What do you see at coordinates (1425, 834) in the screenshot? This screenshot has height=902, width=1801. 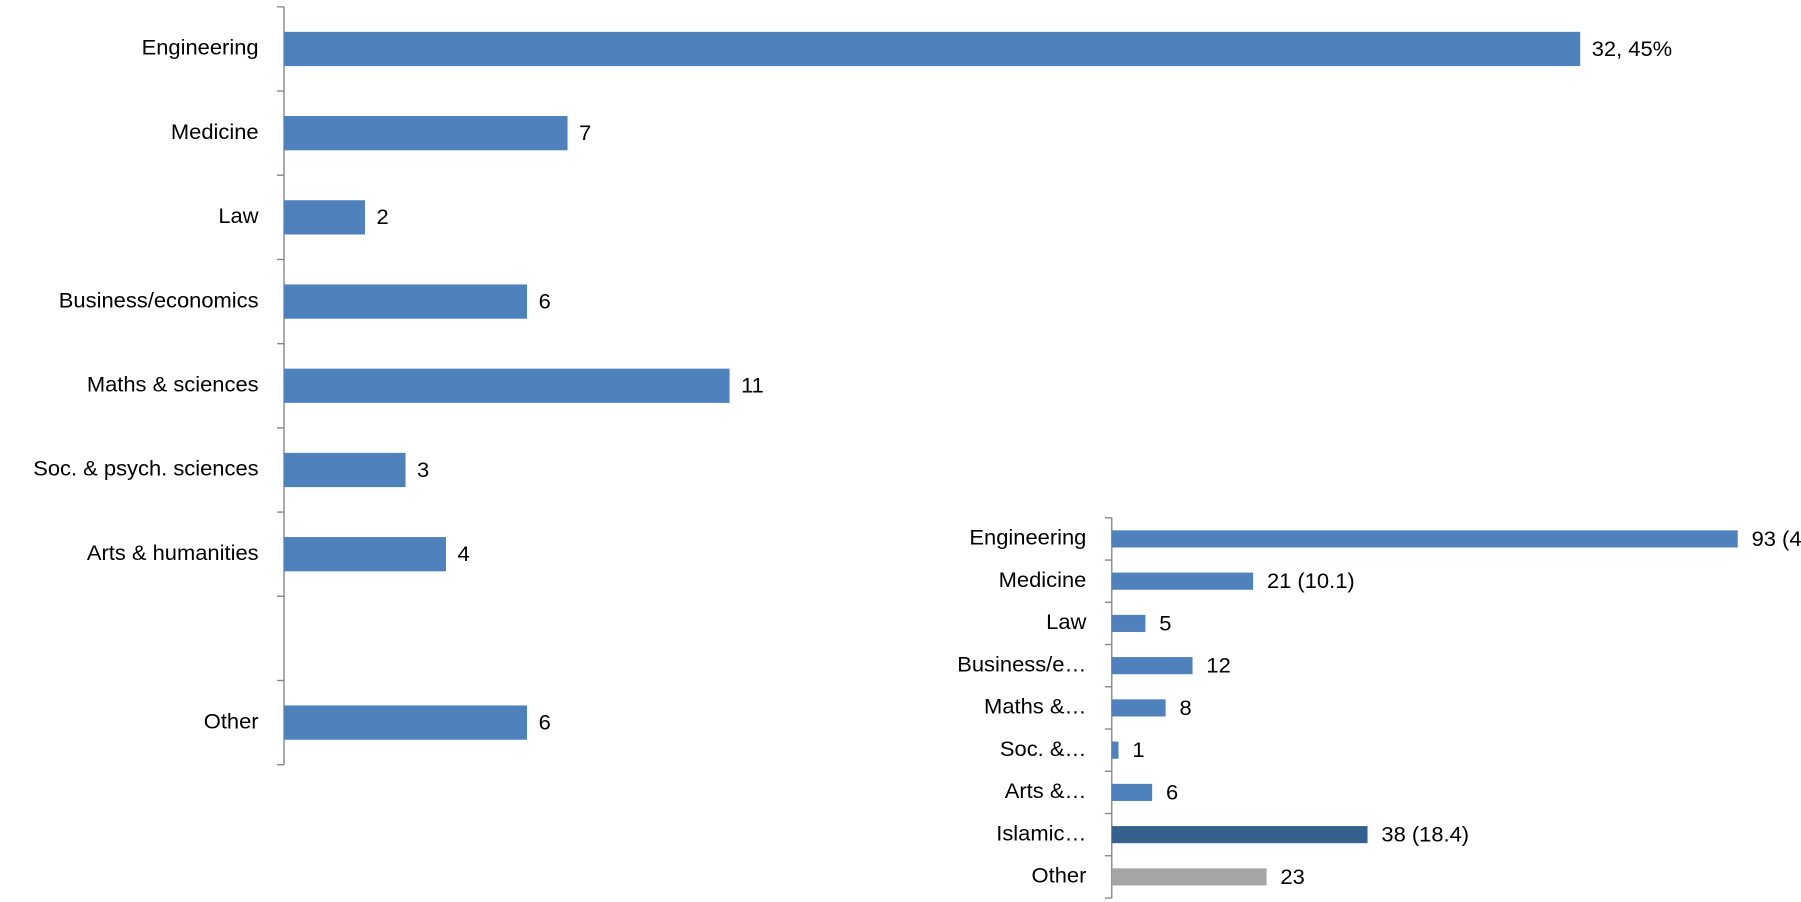 I see `data-label: 38 (18.4)` at bounding box center [1425, 834].